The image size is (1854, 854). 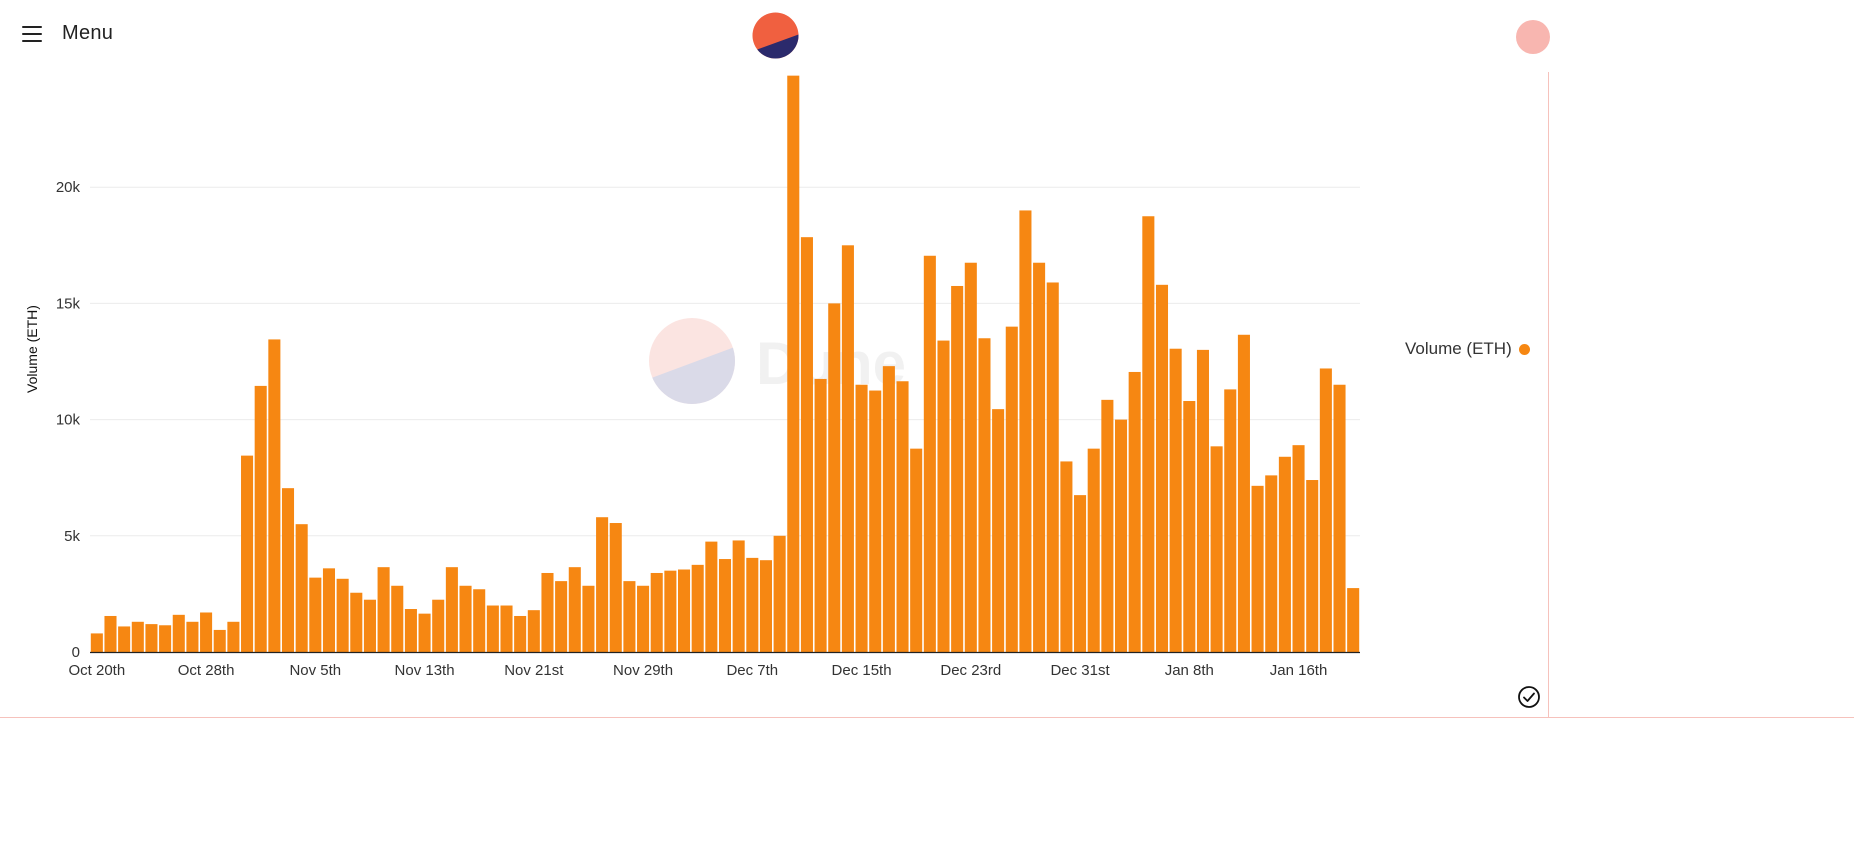 What do you see at coordinates (1467, 349) in the screenshot?
I see `legend: Volume (ETH)` at bounding box center [1467, 349].